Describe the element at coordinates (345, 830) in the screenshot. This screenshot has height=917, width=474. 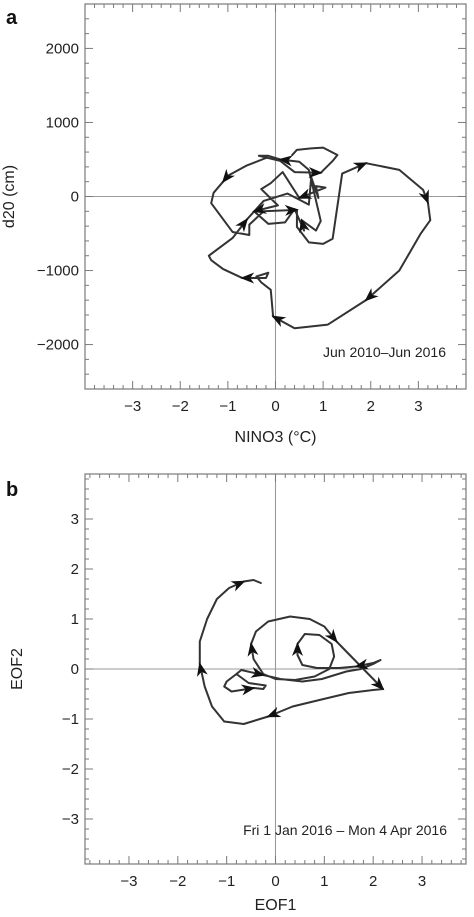
I see `date-range-annotation: Fri 1 Jan 2016 – Mon 4 Apr 2016` at that location.